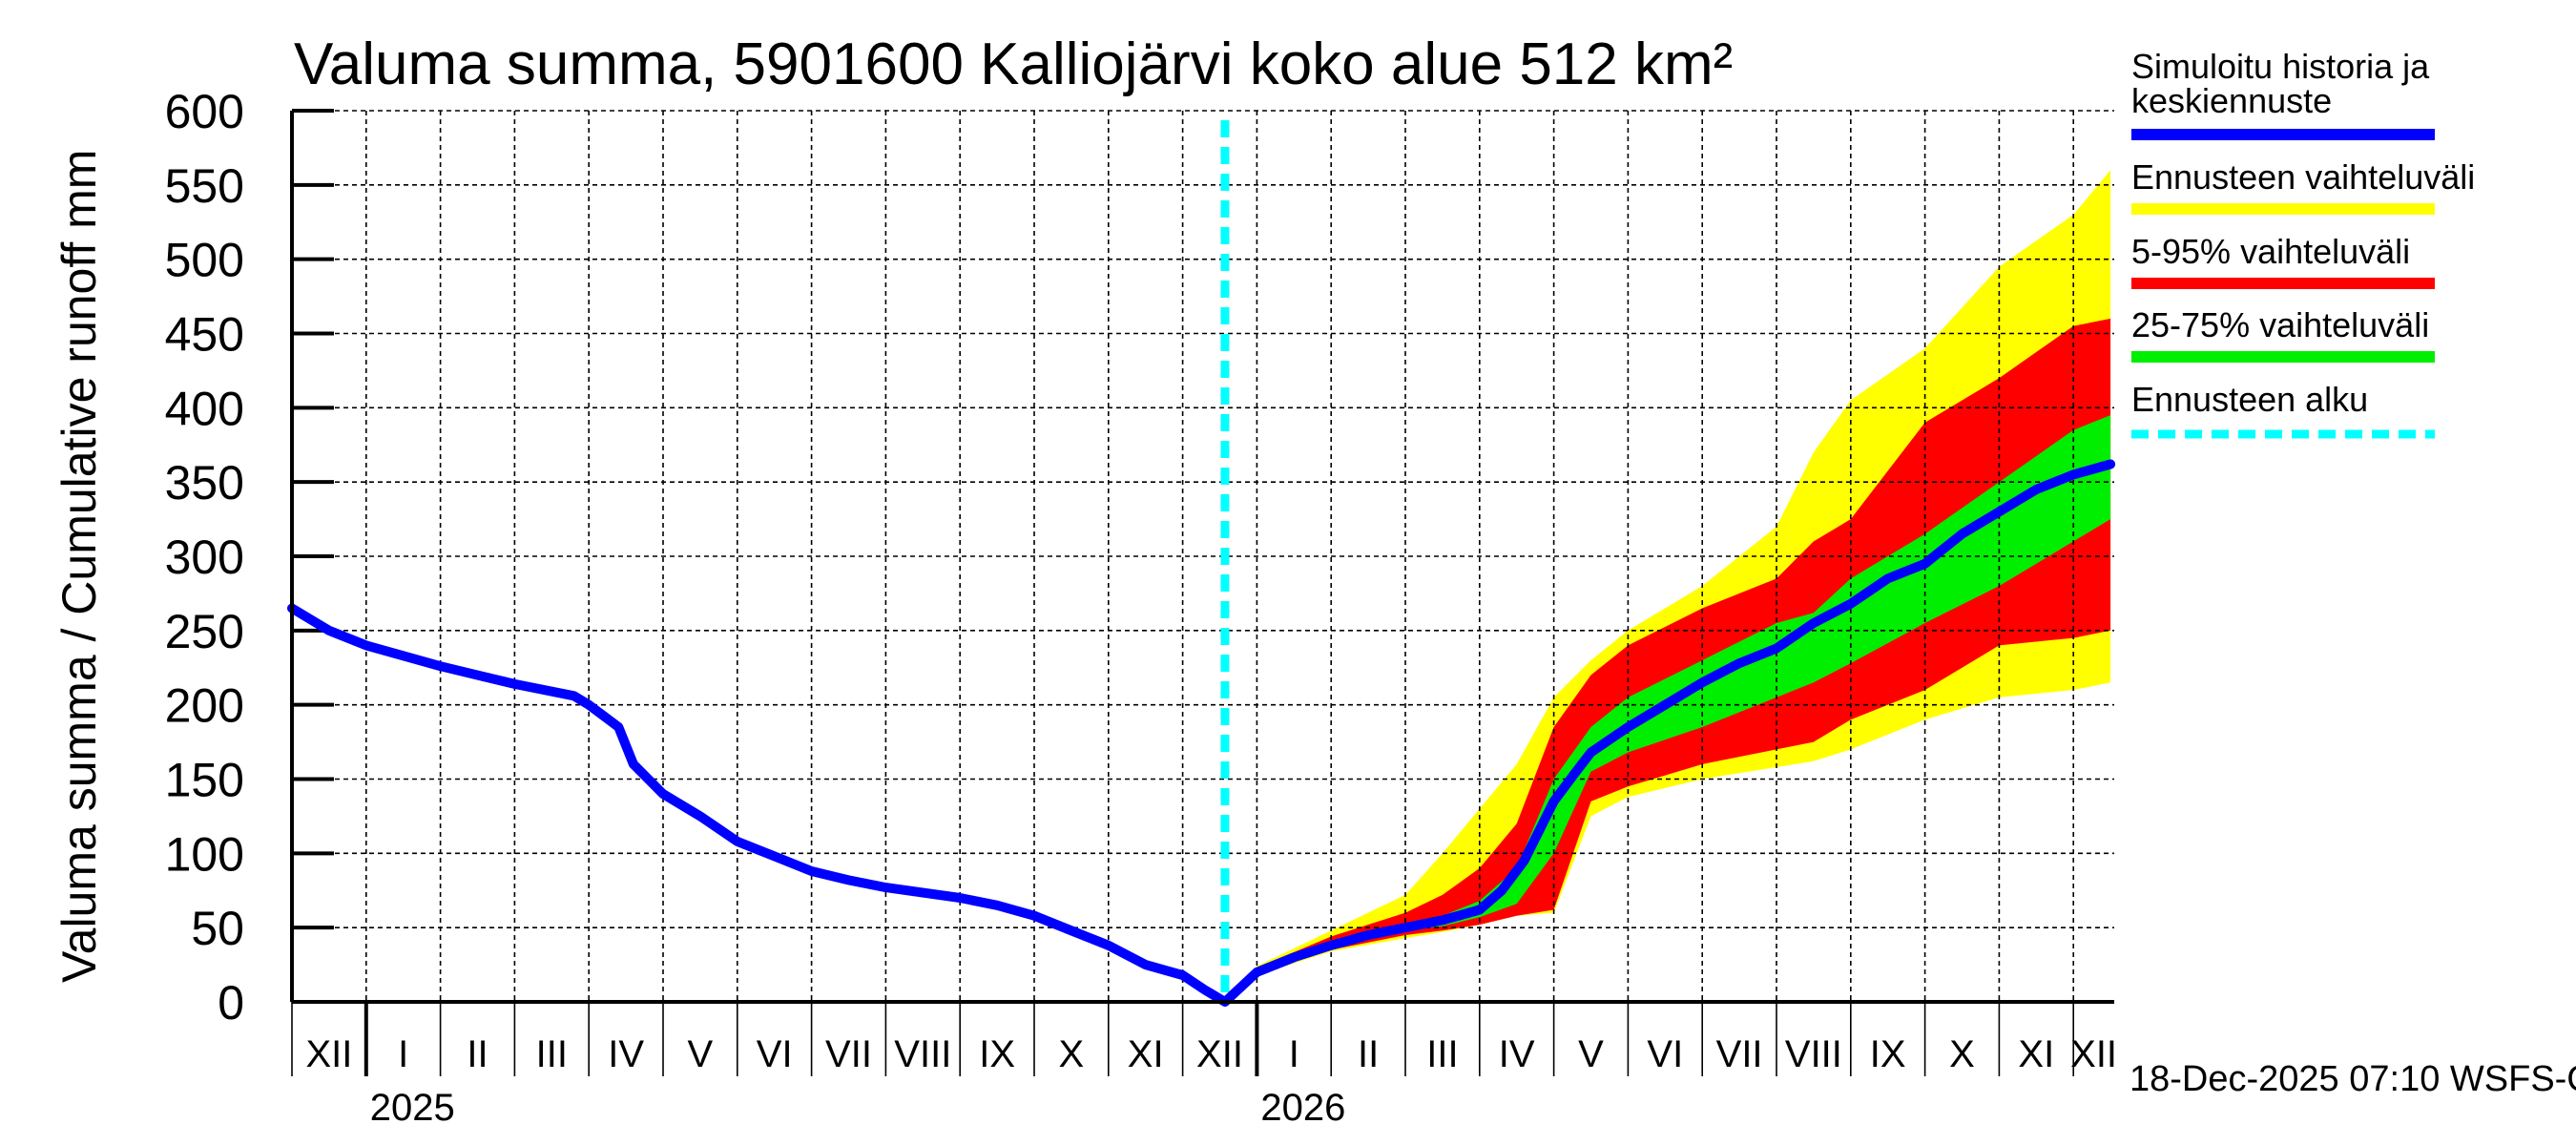 The height and width of the screenshot is (1145, 2576). What do you see at coordinates (2270, 252) in the screenshot?
I see `legend-label: 5-95% vaihteluväli` at bounding box center [2270, 252].